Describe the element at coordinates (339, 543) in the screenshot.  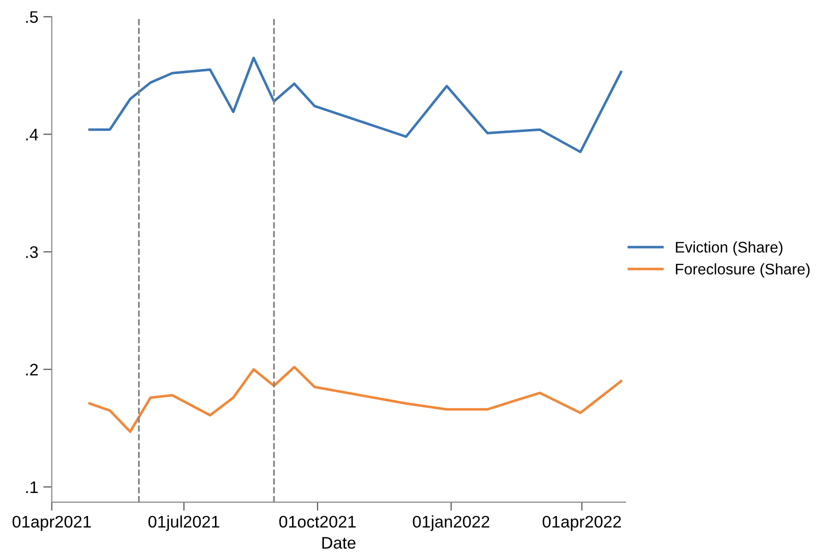
I see `x-axis-title: Date` at that location.